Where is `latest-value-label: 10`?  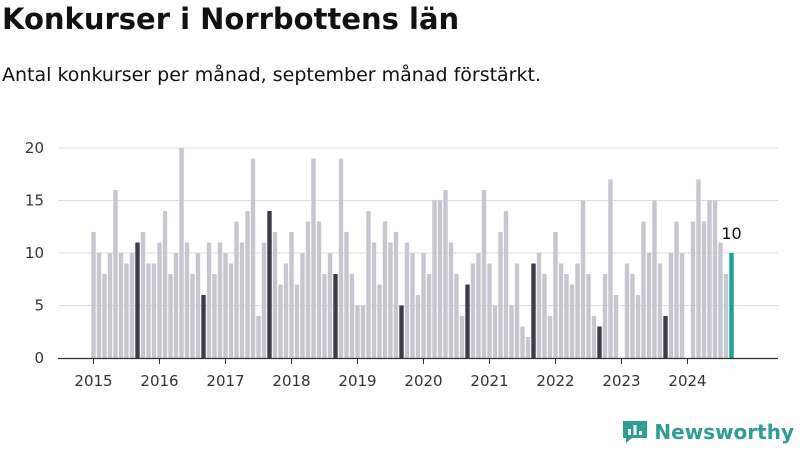
latest-value-label: 10 is located at coordinates (731, 233).